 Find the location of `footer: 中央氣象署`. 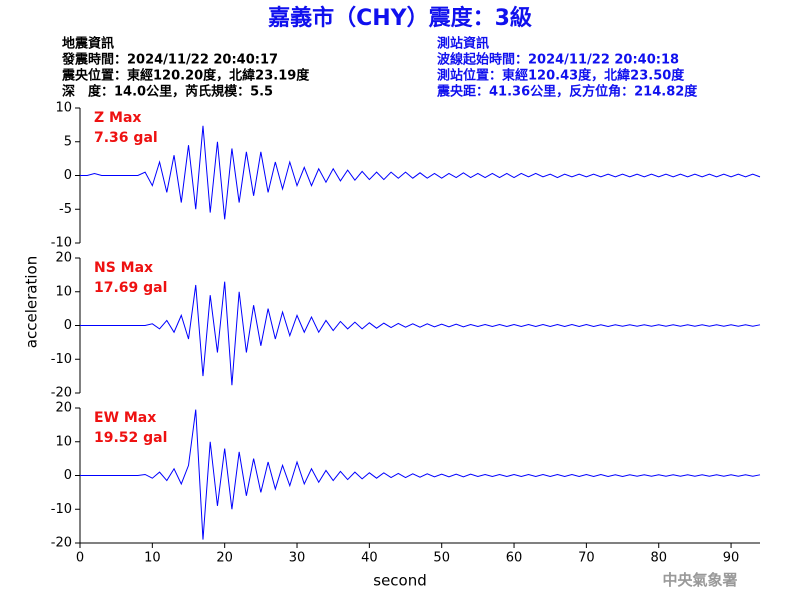

footer: 中央氣象署 is located at coordinates (699, 580).